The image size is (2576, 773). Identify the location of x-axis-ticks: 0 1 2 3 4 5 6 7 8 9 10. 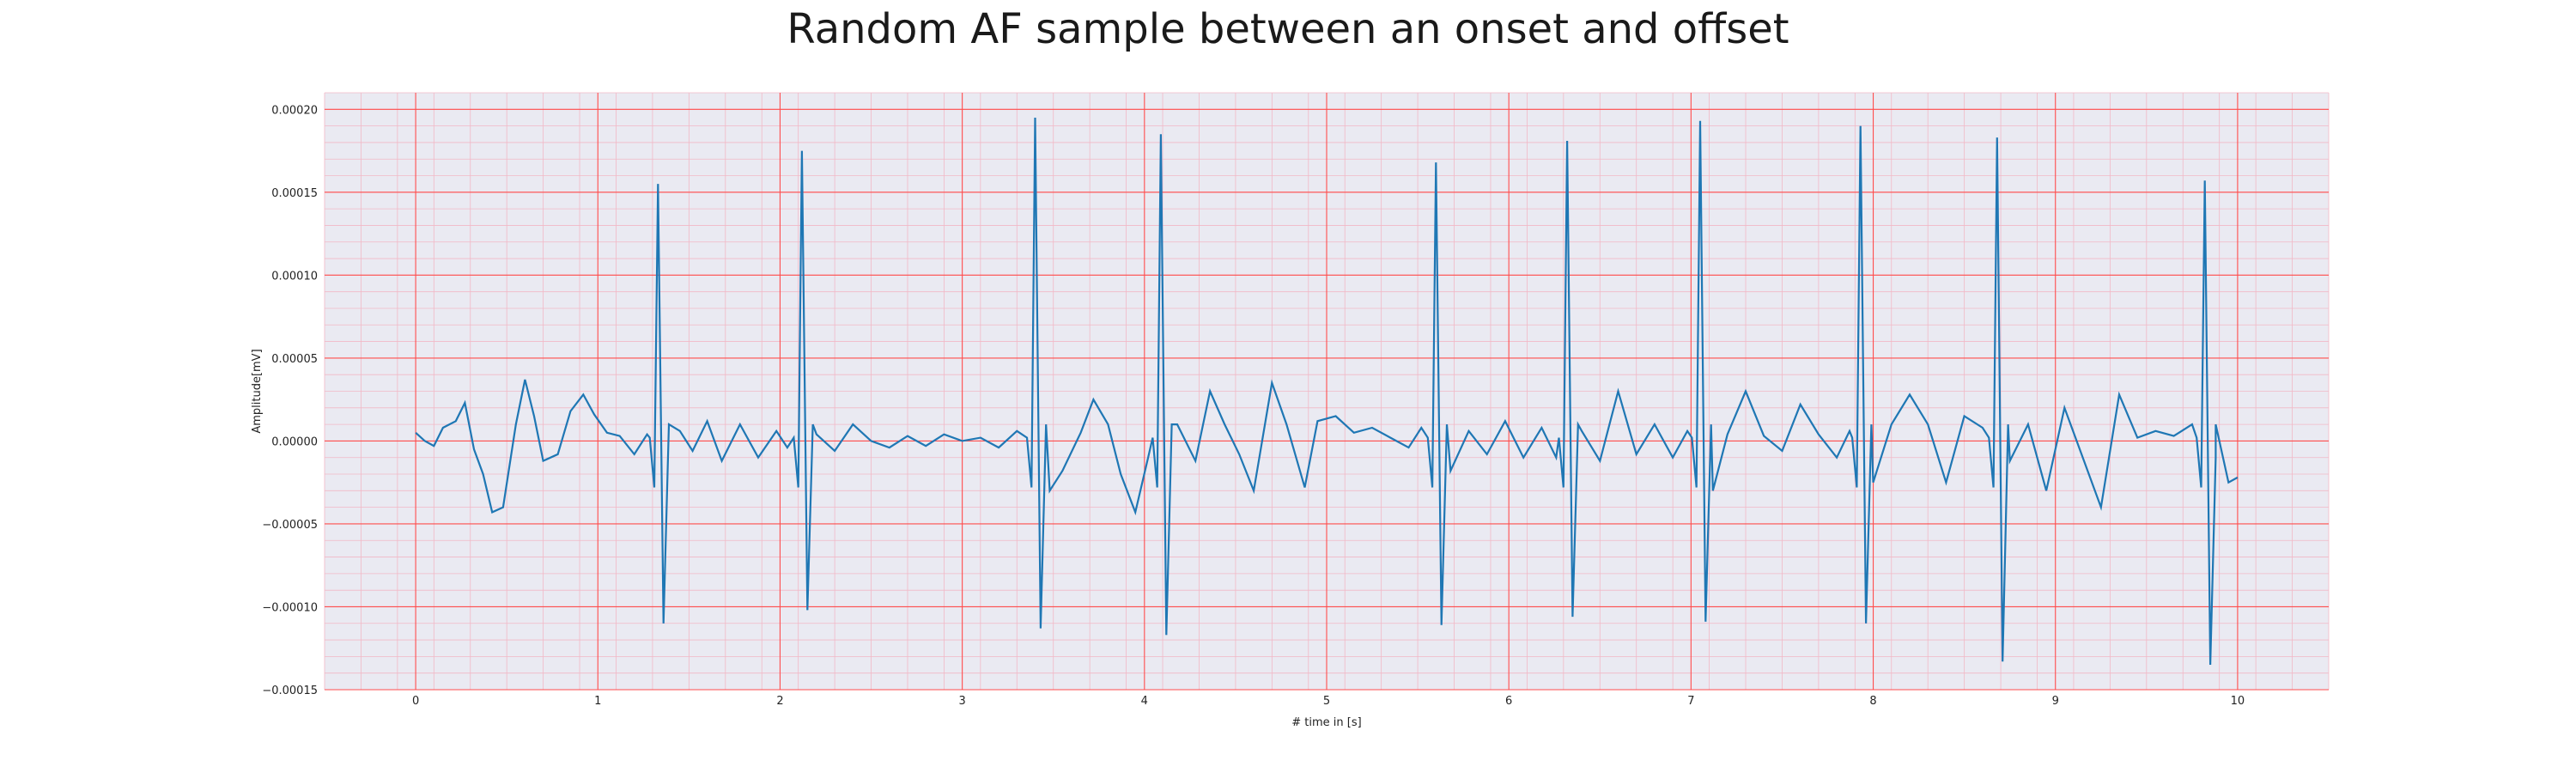
(1328, 701).